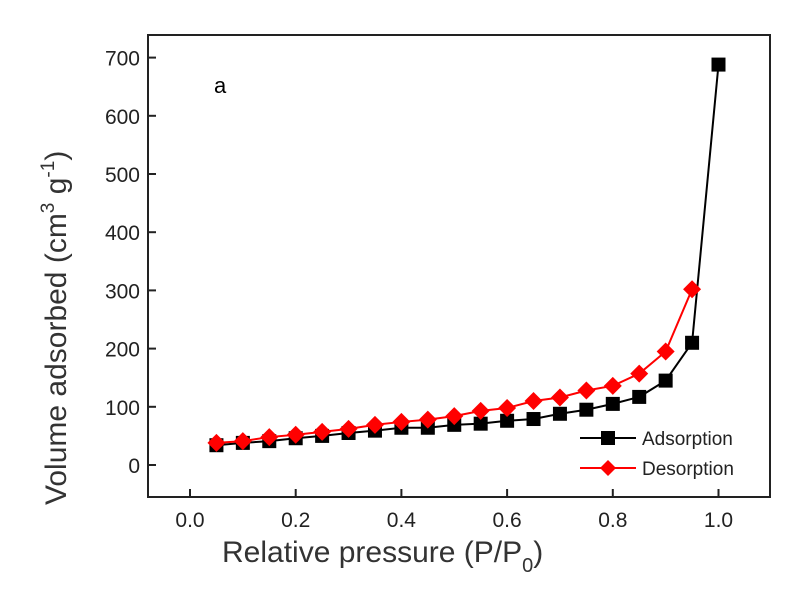 The width and height of the screenshot is (787, 602). What do you see at coordinates (189, 520) in the screenshot?
I see `x-tick-label: 0.0` at bounding box center [189, 520].